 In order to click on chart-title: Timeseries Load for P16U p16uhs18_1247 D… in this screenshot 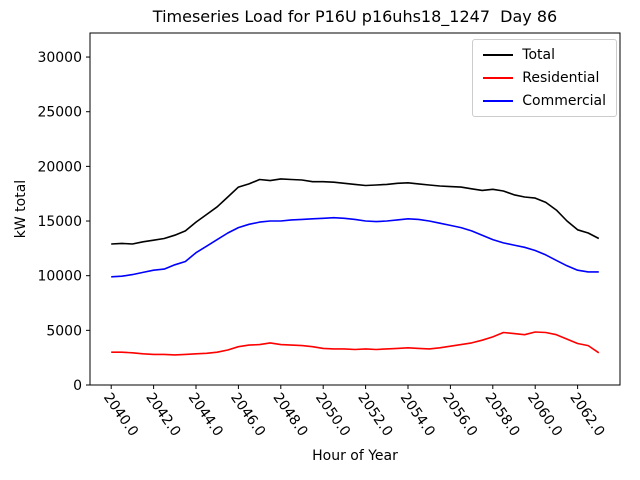, I will do `click(355, 16)`.